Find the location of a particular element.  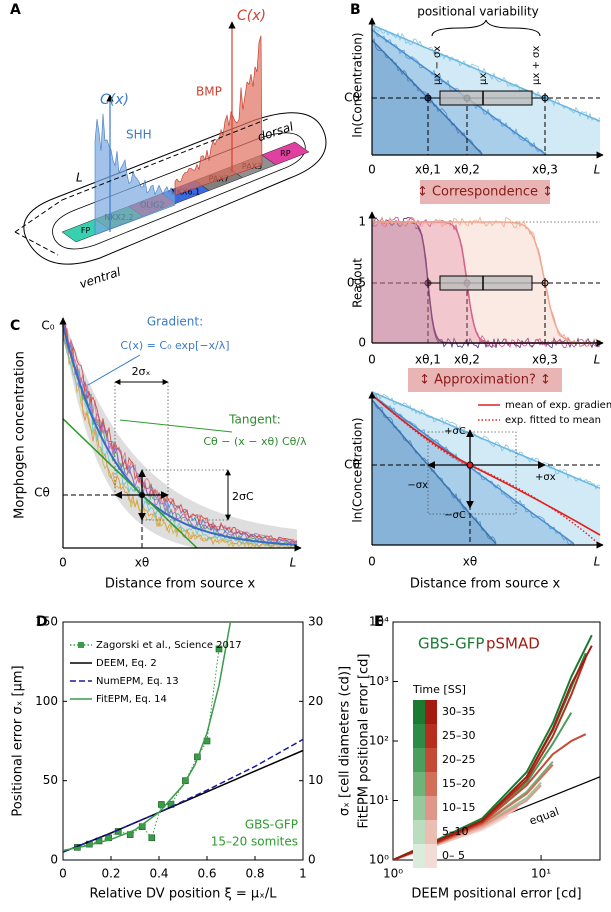

axis-label: Readout is located at coordinates (358, 283).